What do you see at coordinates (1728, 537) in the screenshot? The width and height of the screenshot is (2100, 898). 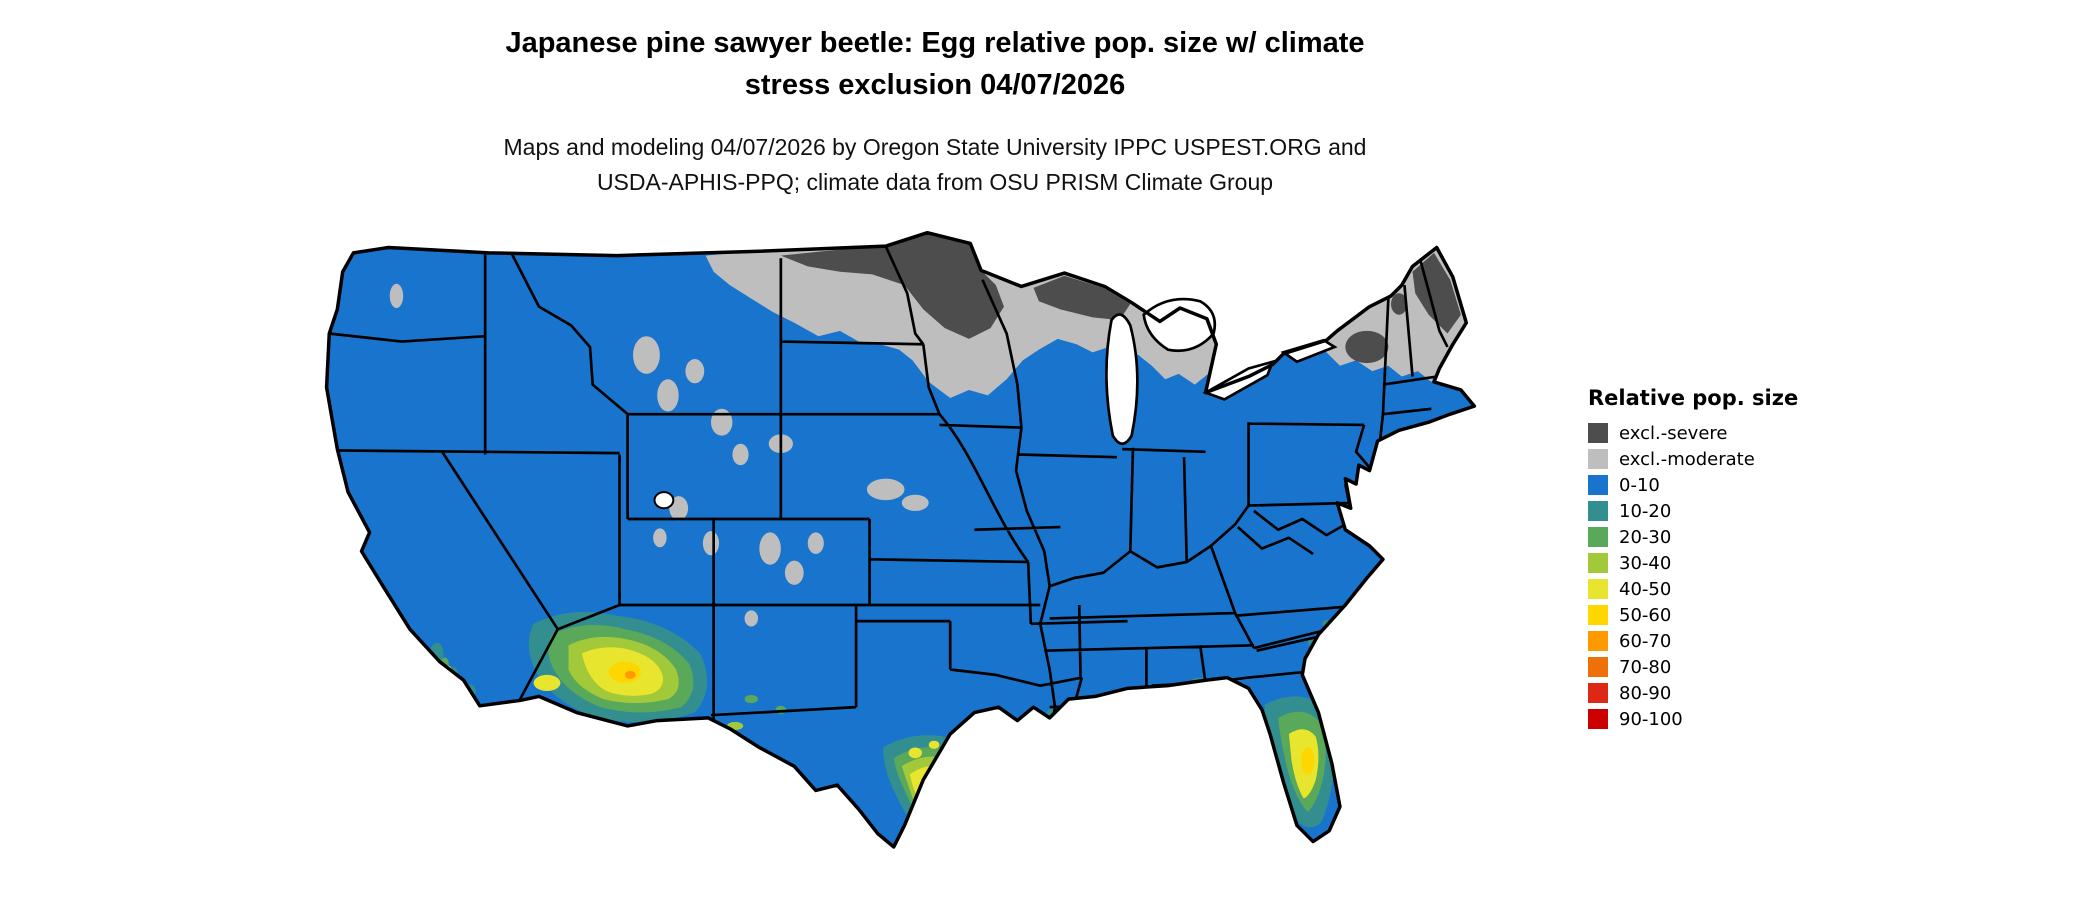 I see `legend-item: 20-30` at bounding box center [1728, 537].